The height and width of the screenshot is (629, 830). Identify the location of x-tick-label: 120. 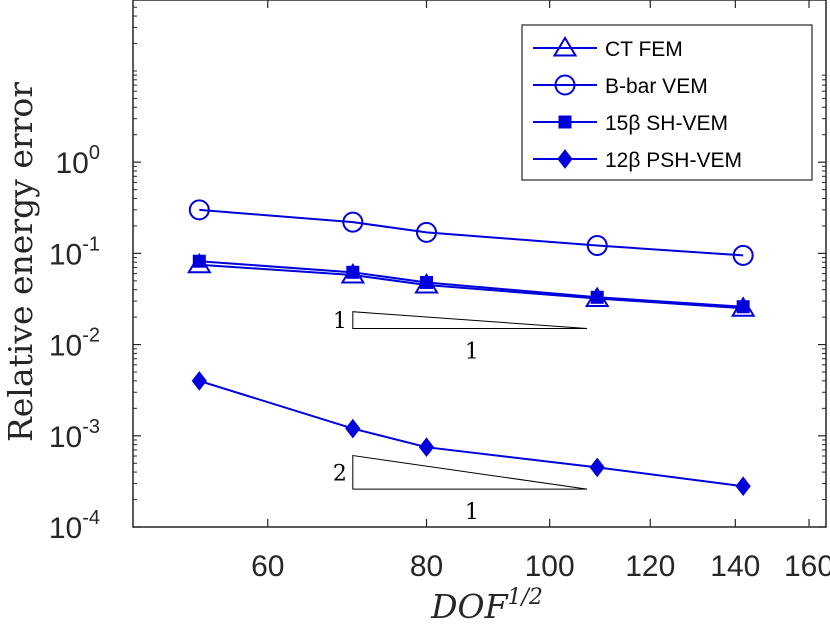
(650, 566).